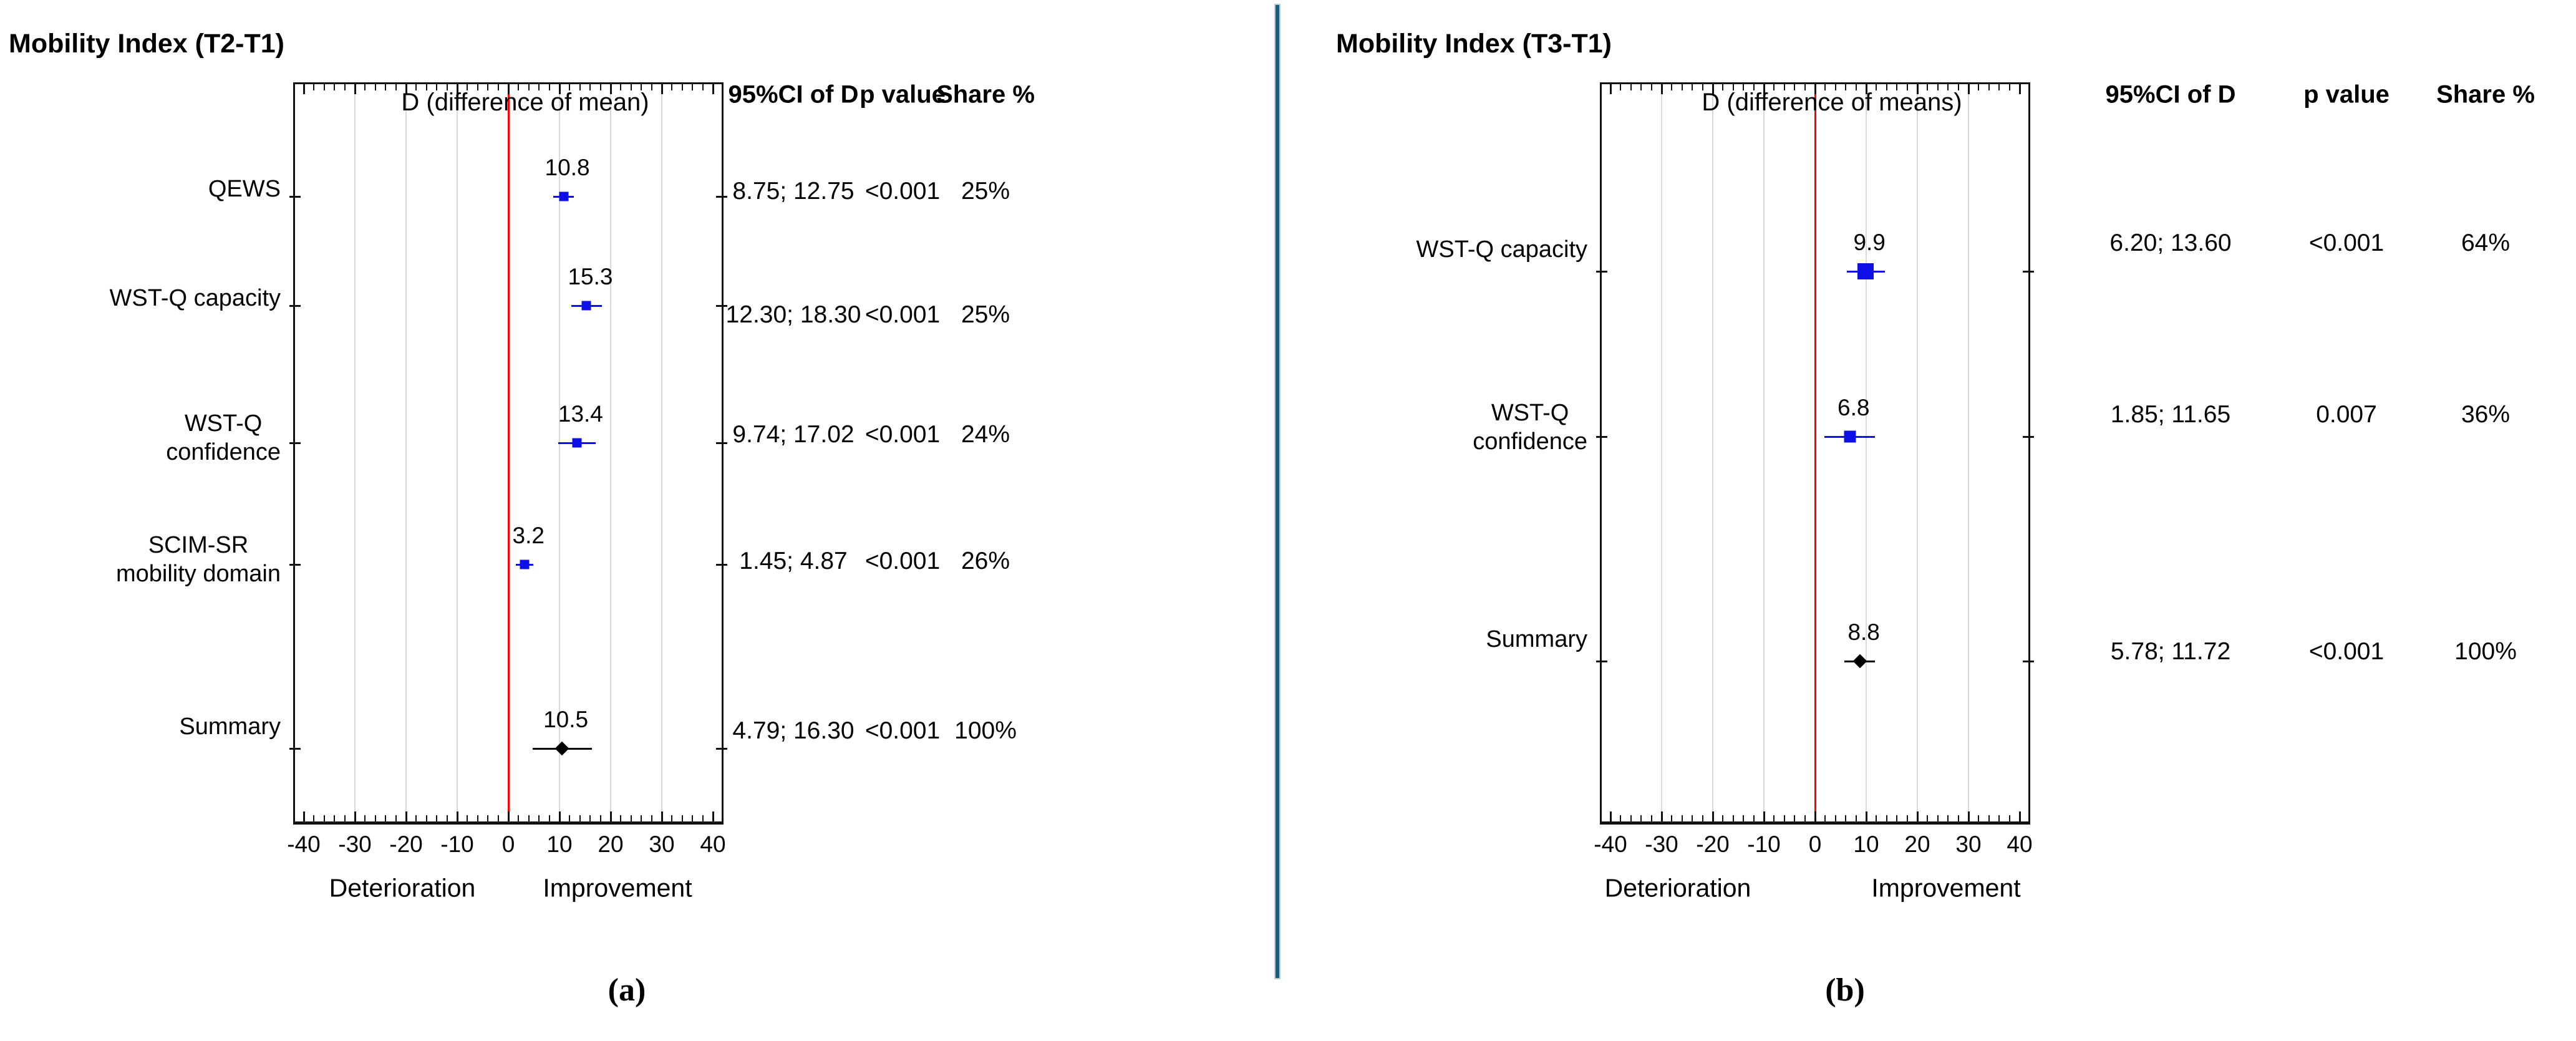  Describe the element at coordinates (1866, 844) in the screenshot. I see `x-tick-label-b-10: 10` at that location.